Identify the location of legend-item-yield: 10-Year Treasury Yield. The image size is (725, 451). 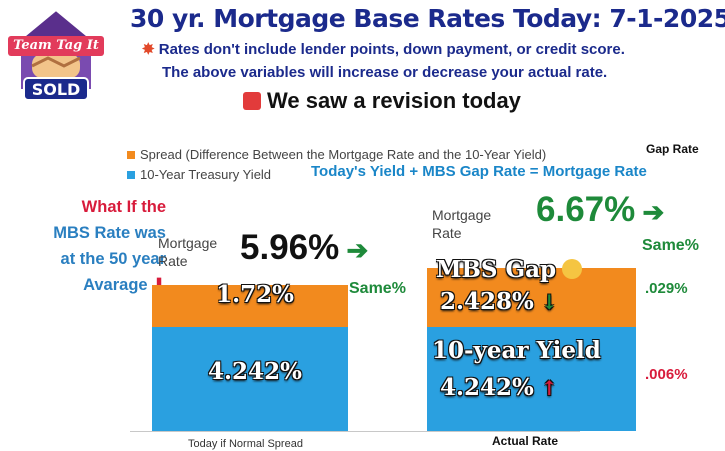
(199, 174).